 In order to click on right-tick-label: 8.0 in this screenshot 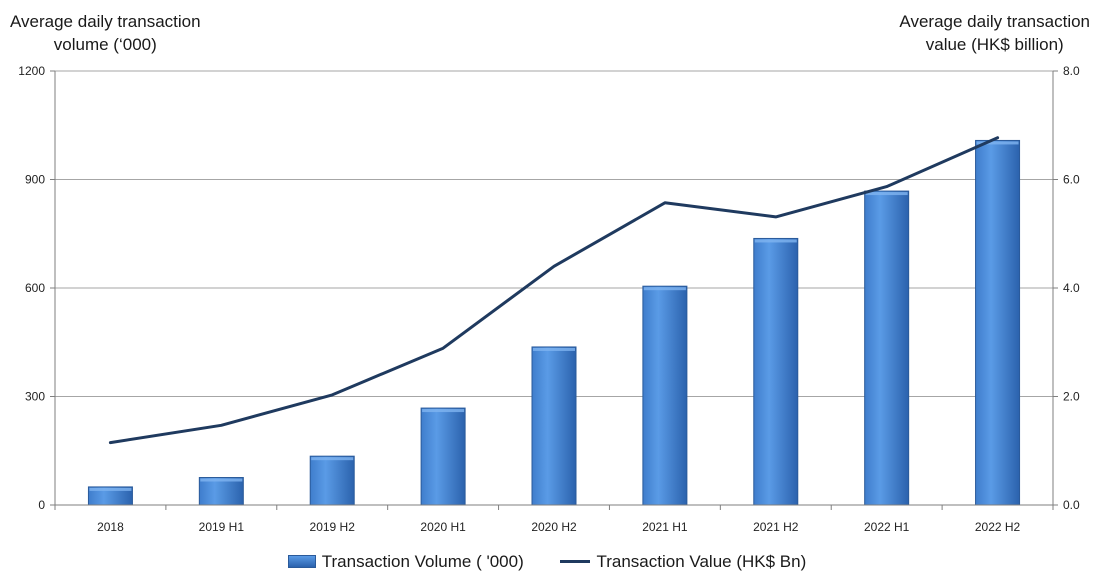, I will do `click(1071, 71)`.